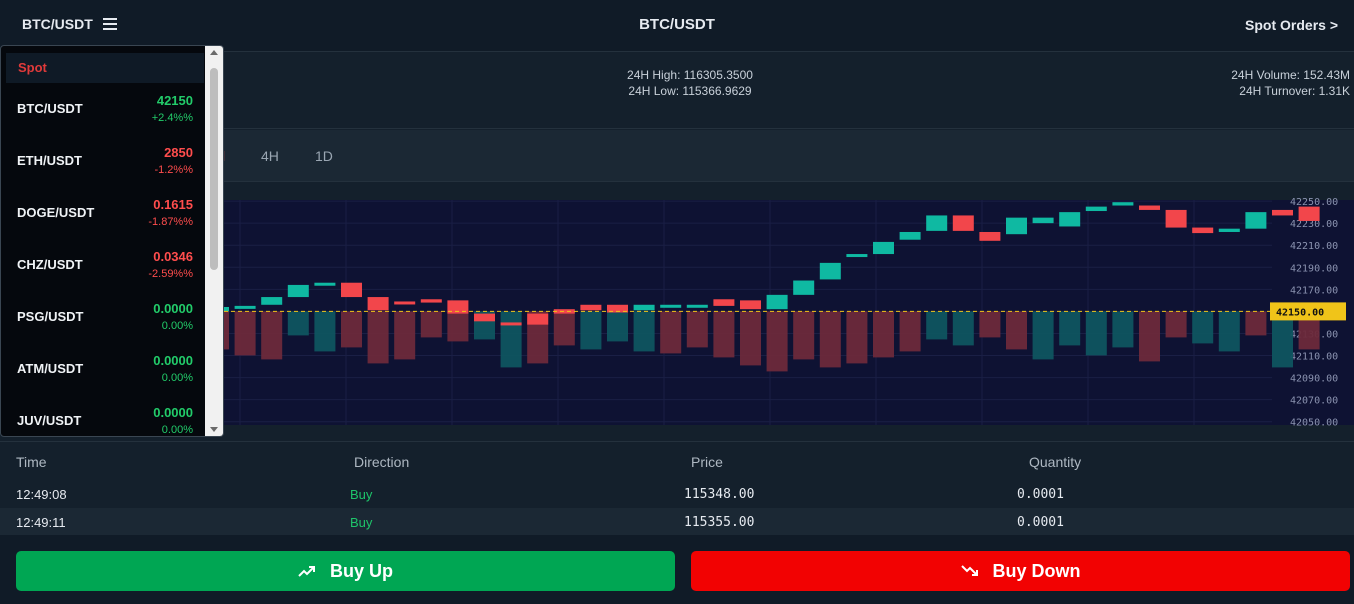 The height and width of the screenshot is (604, 1354). What do you see at coordinates (56, 212) in the screenshot?
I see `pair-name: DOGE/USDT` at bounding box center [56, 212].